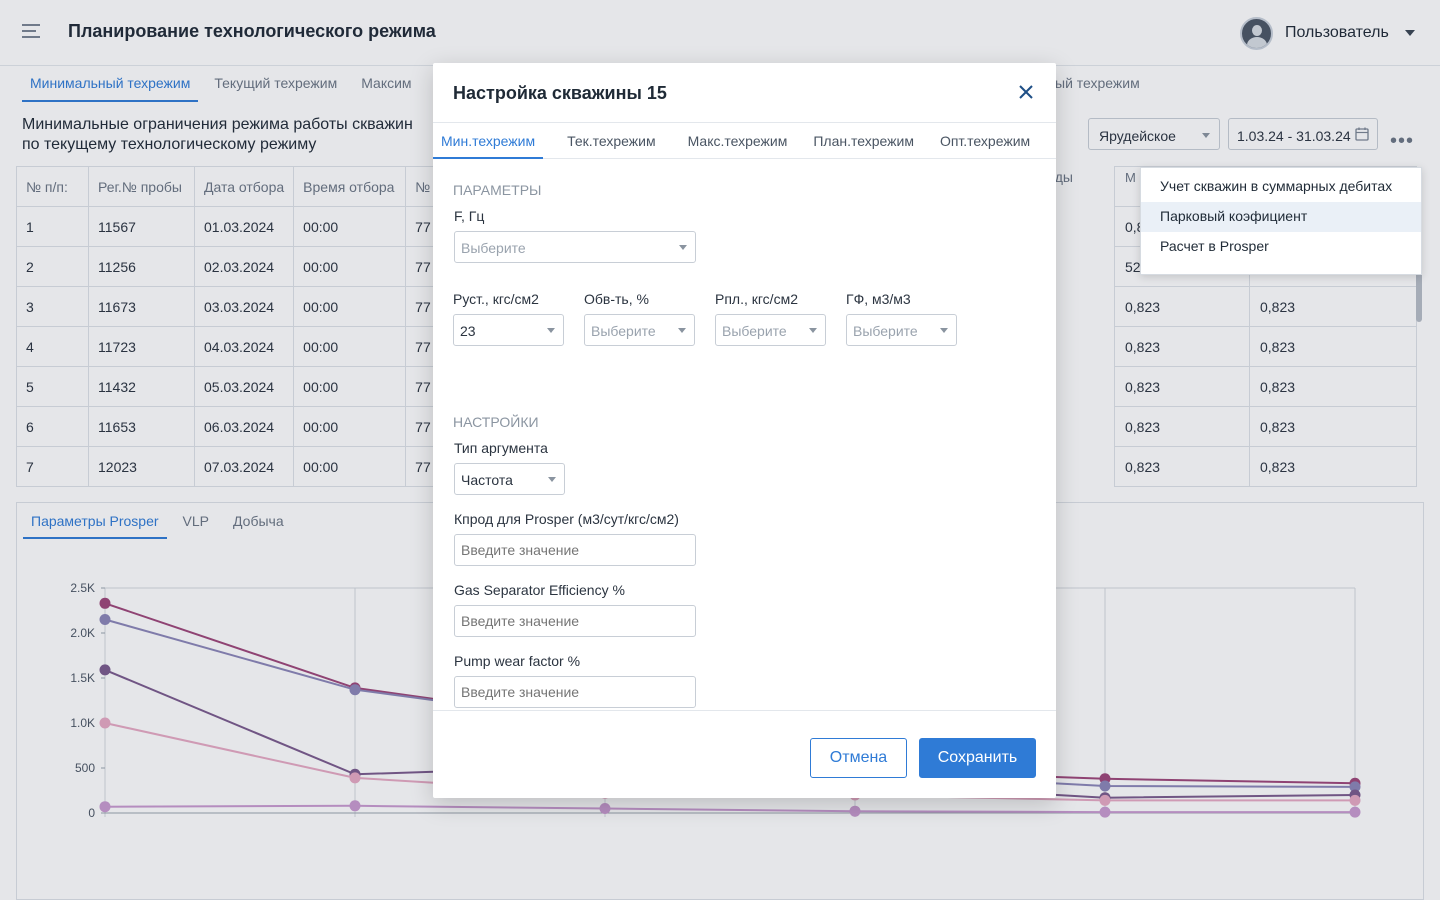 The image size is (1440, 900). What do you see at coordinates (977, 758) in the screenshot?
I see `save-button: Сохранить` at bounding box center [977, 758].